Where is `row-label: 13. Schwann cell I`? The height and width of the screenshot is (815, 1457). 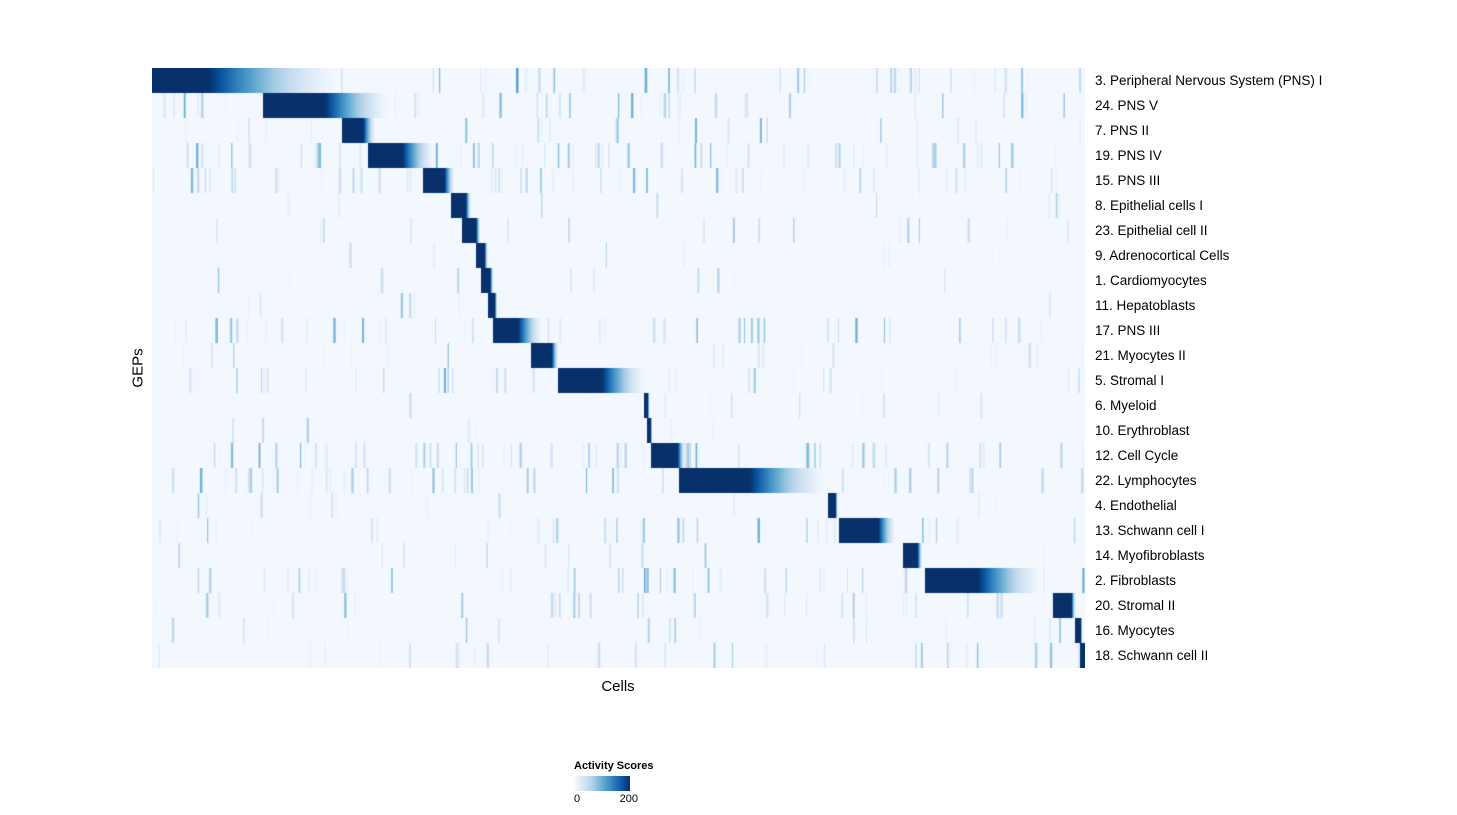
row-label: 13. Schwann cell I is located at coordinates (1150, 530).